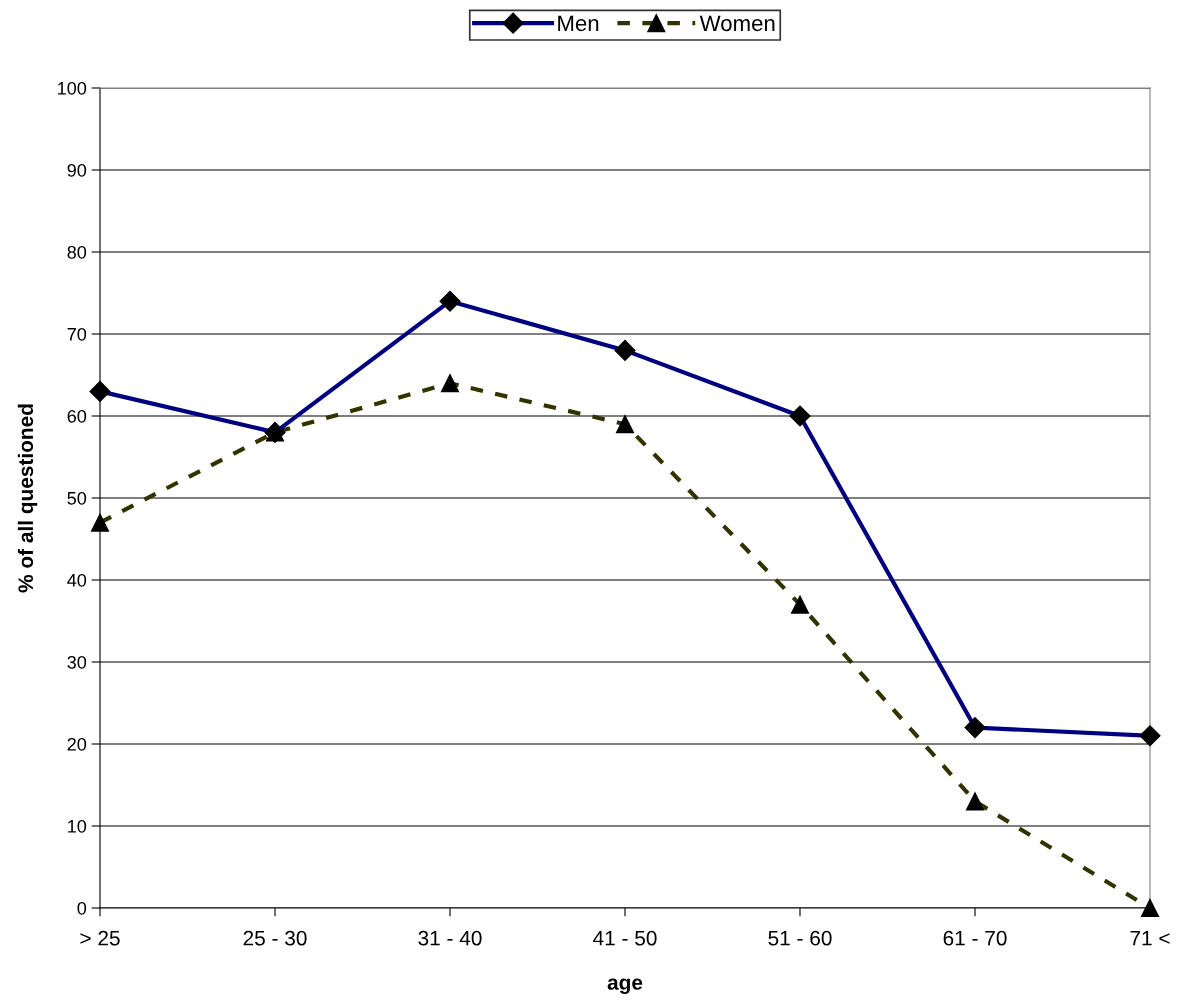 The height and width of the screenshot is (1008, 1187). What do you see at coordinates (625, 986) in the screenshot?
I see `x-axis-title: age` at bounding box center [625, 986].